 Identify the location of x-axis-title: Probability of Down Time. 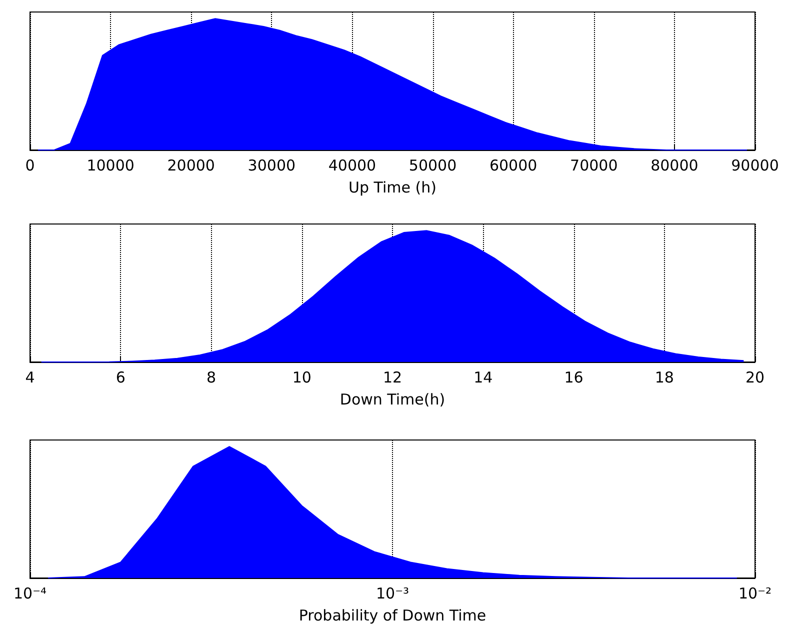
(392, 615).